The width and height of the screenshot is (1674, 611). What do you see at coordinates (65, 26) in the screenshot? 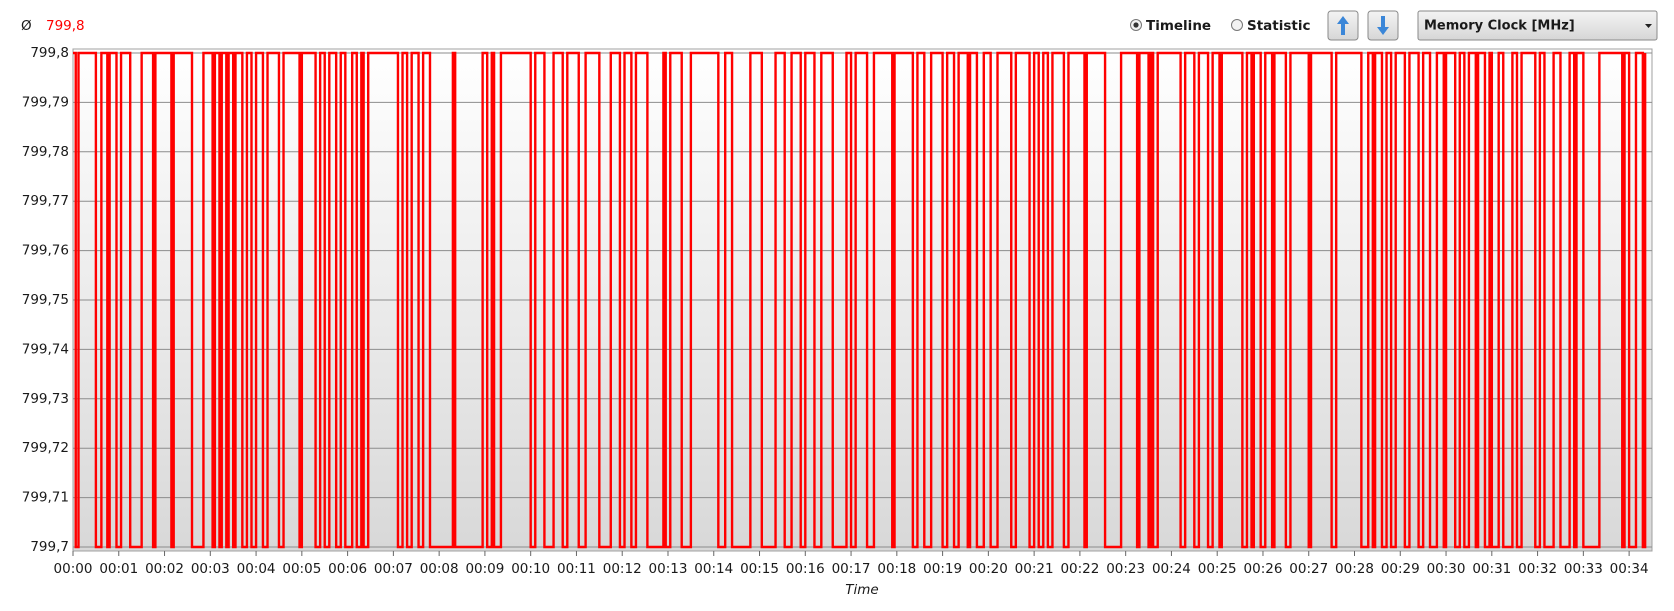
I see `average-value: 799,8` at bounding box center [65, 26].